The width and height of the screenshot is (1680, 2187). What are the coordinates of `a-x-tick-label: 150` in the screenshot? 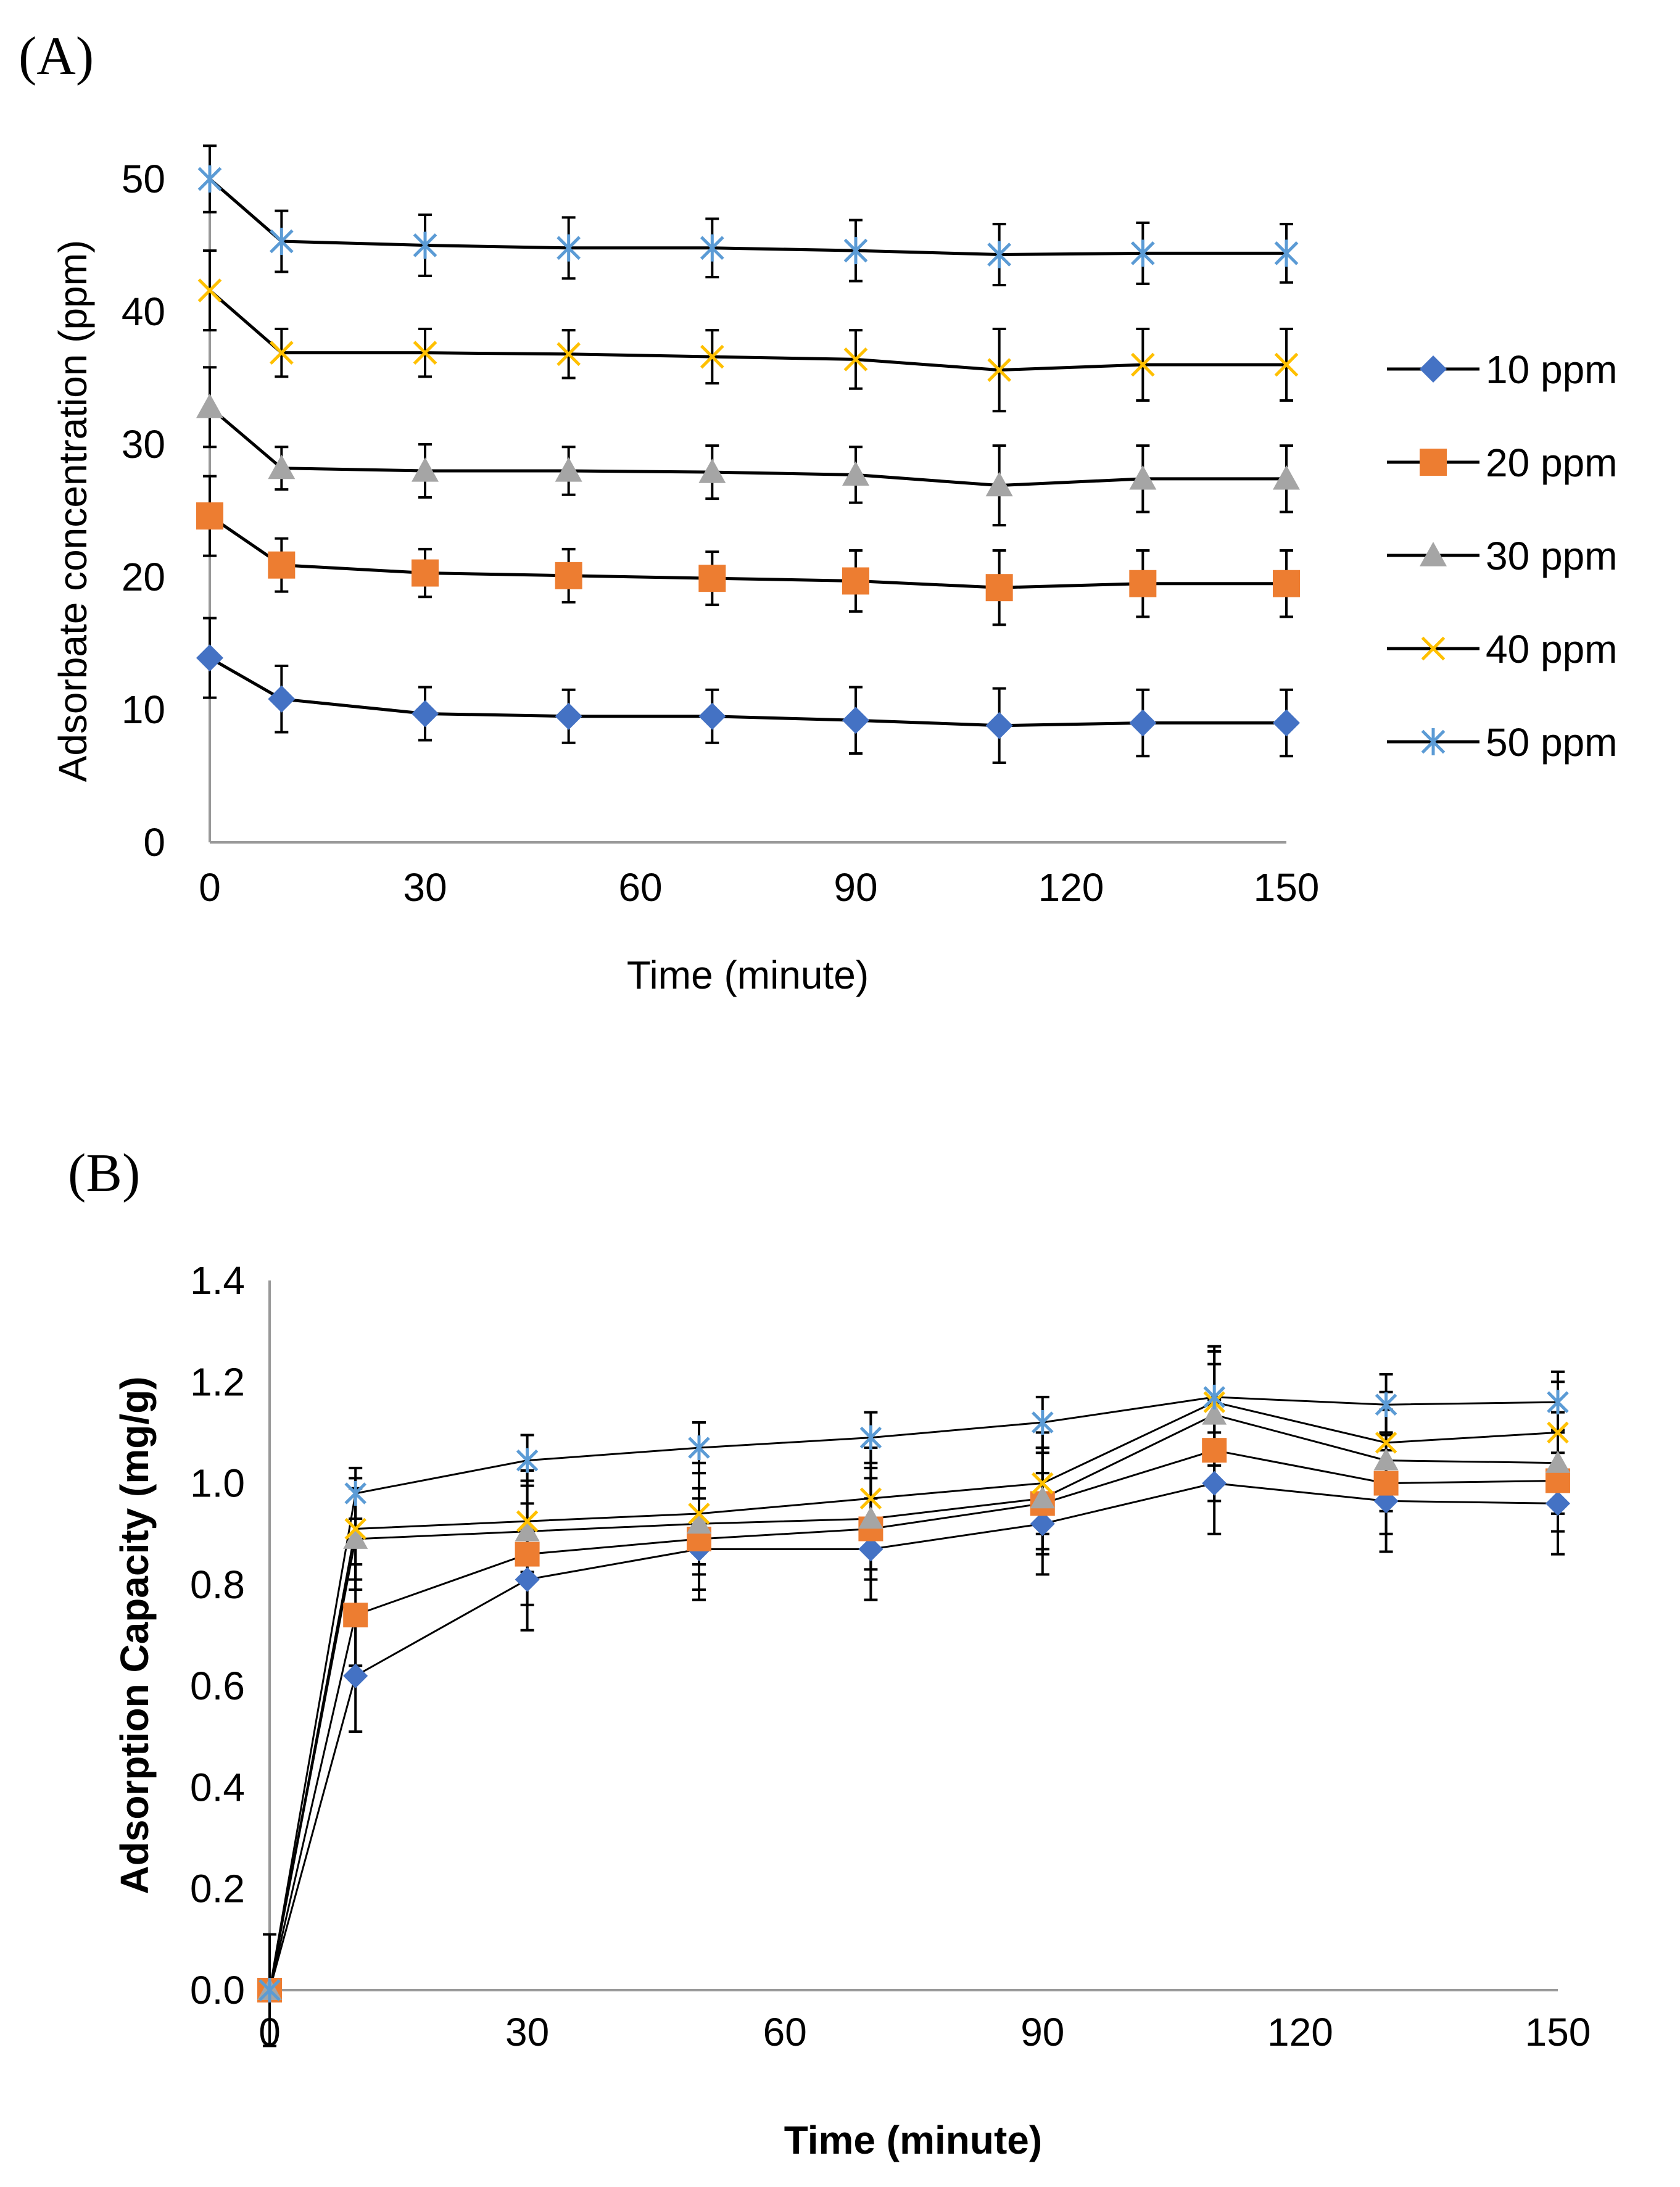 It's located at (1287, 887).